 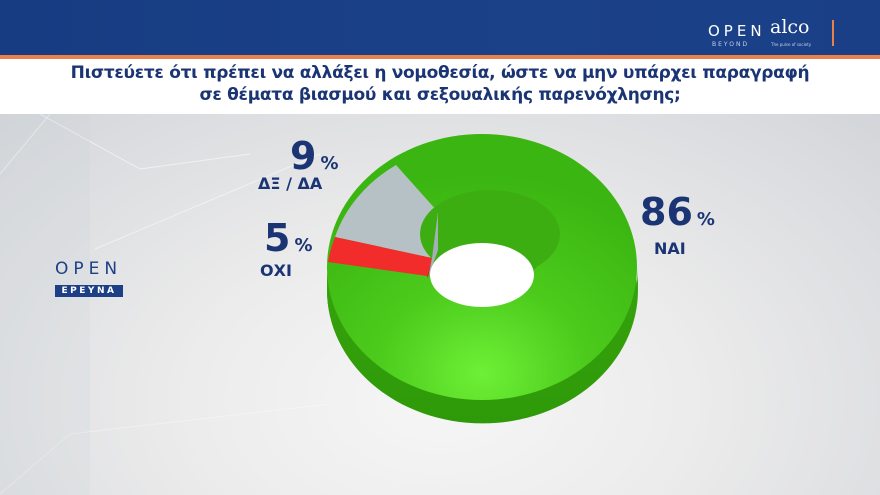 I want to click on label-yes-name-wrap: ΝΑΙ, so click(x=670, y=249).